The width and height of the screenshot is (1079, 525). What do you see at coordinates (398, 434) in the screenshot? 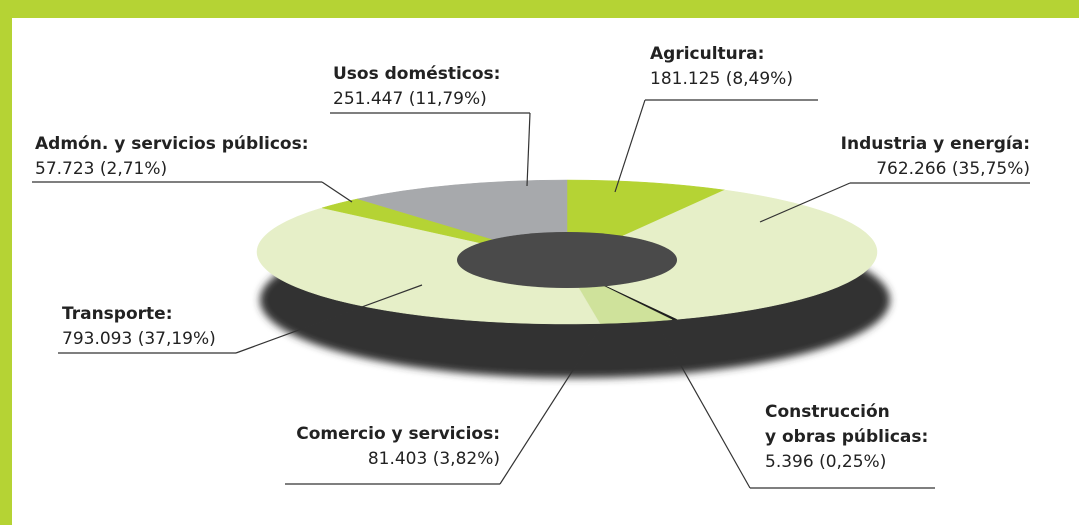
I see `category-name: Comercio y servicios:` at bounding box center [398, 434].